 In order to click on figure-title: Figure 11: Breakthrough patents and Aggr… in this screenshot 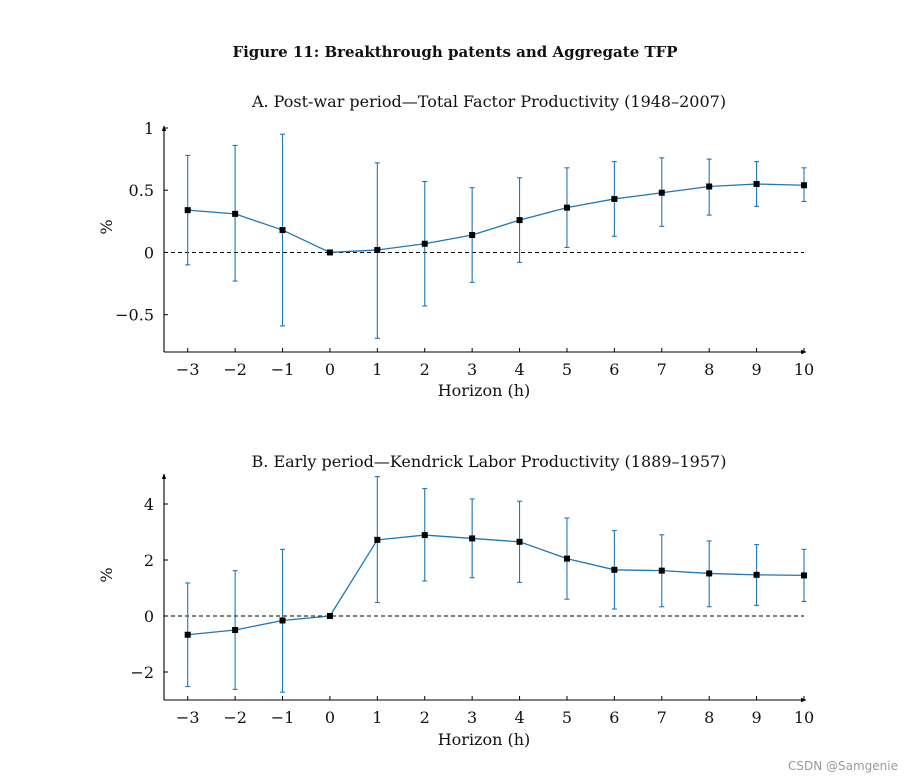, I will do `click(455, 52)`.